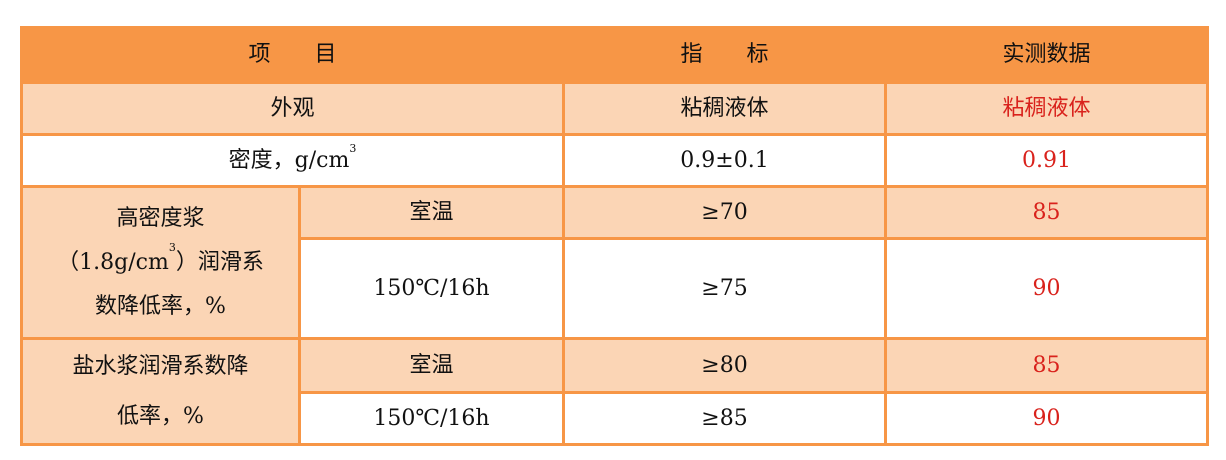 The height and width of the screenshot is (460, 1226). I want to click on label-part: ）润滑系, so click(219, 262).